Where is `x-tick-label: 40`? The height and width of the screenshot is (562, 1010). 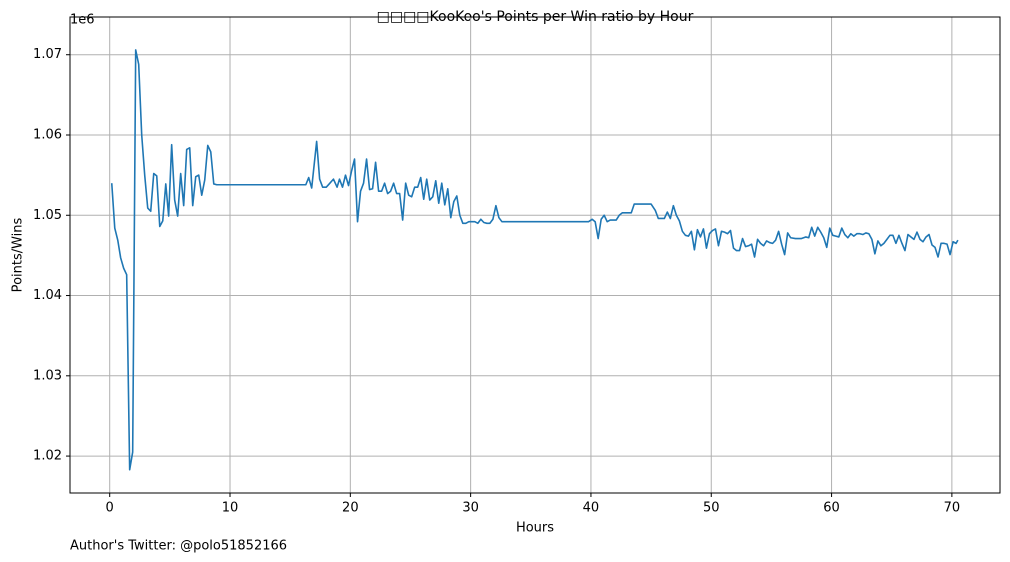
x-tick-label: 40 is located at coordinates (591, 508).